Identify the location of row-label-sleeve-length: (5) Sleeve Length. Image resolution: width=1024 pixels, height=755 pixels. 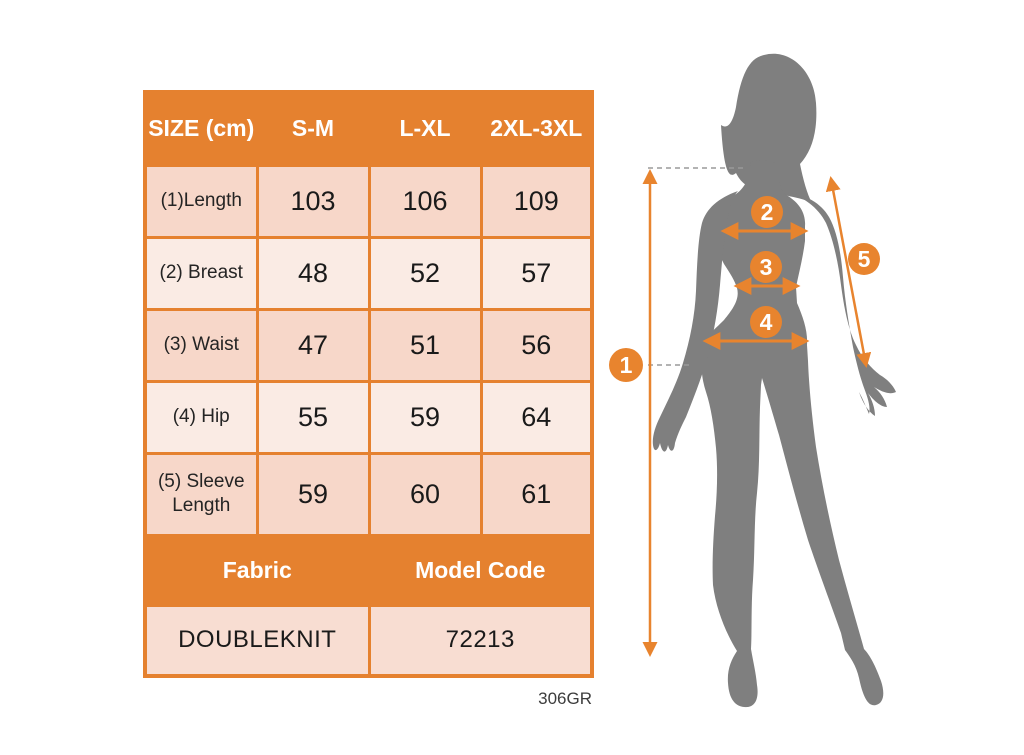
(201, 494).